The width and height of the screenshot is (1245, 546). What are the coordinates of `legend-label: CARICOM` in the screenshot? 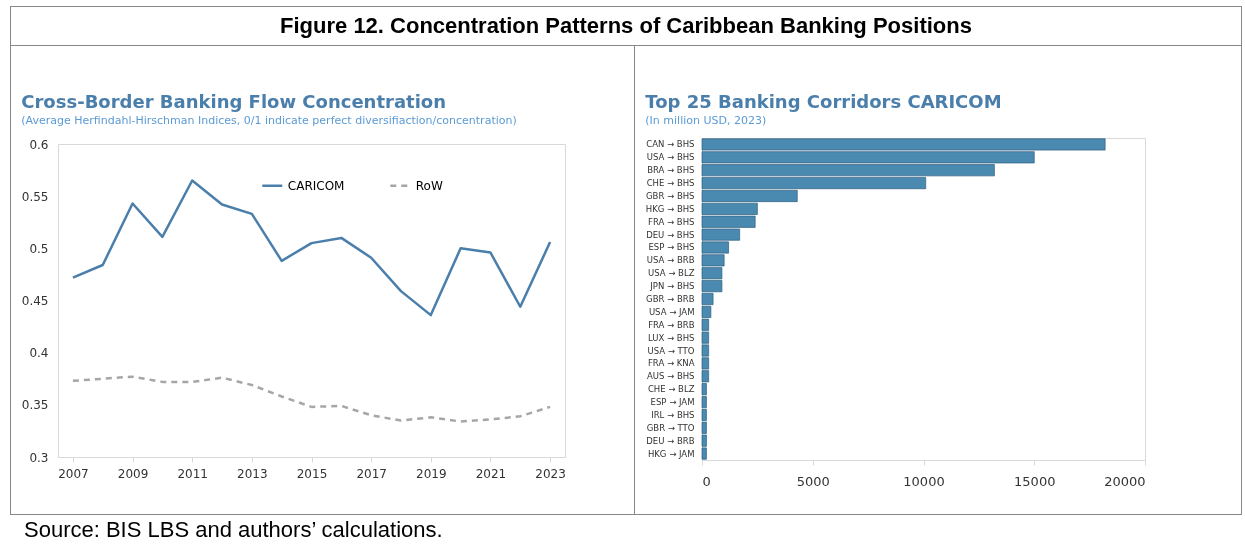 It's located at (316, 185).